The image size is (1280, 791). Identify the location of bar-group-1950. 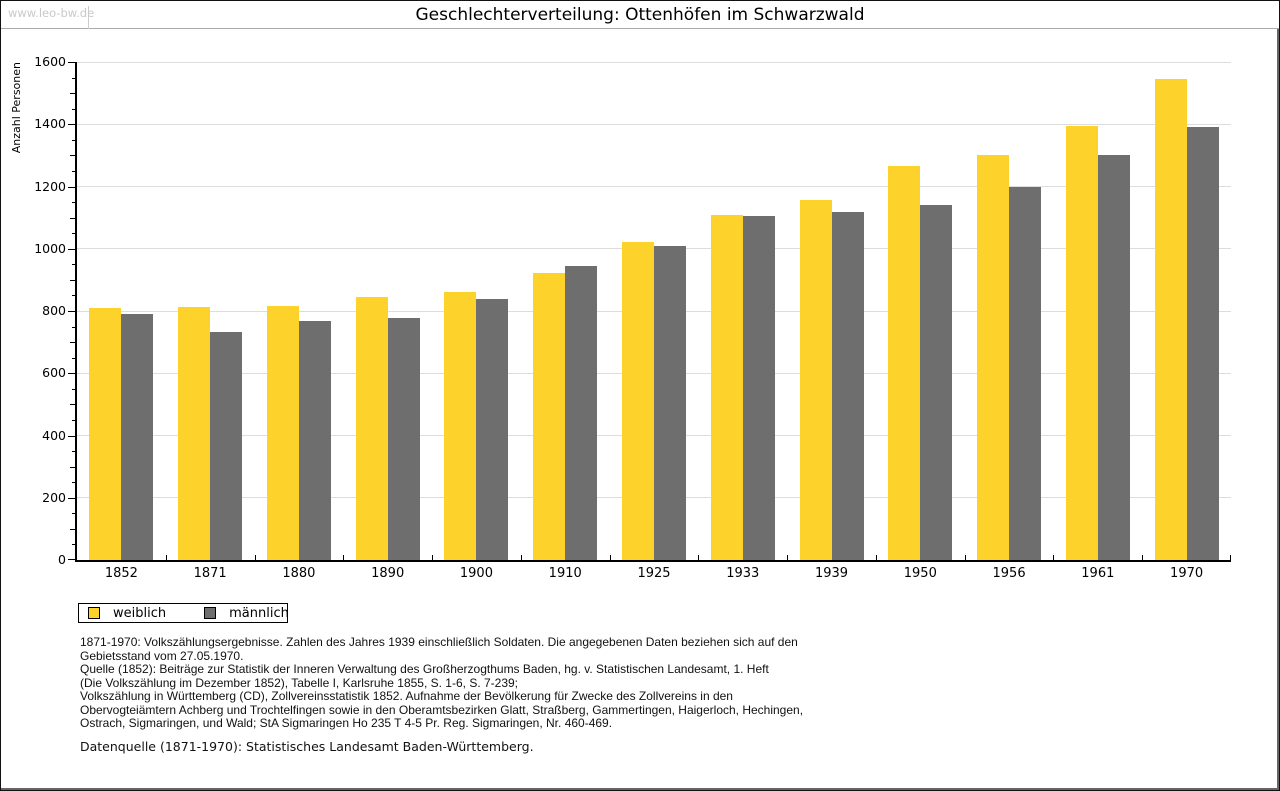
(920, 362).